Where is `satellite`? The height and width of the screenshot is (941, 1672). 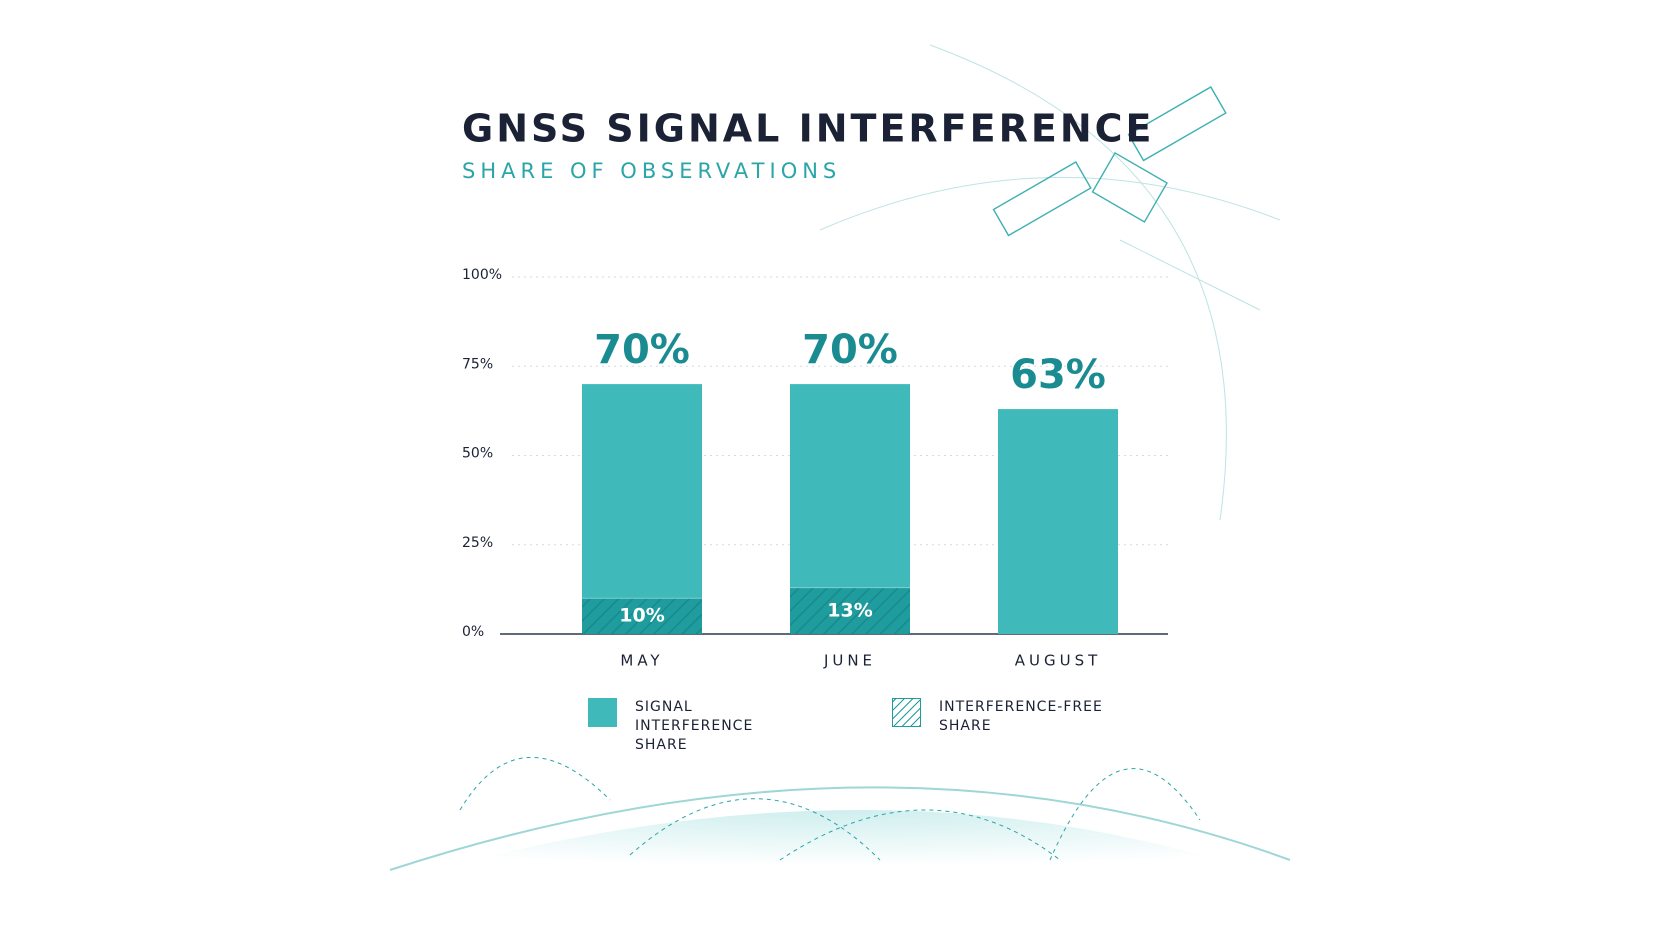 satellite is located at coordinates (1109, 161).